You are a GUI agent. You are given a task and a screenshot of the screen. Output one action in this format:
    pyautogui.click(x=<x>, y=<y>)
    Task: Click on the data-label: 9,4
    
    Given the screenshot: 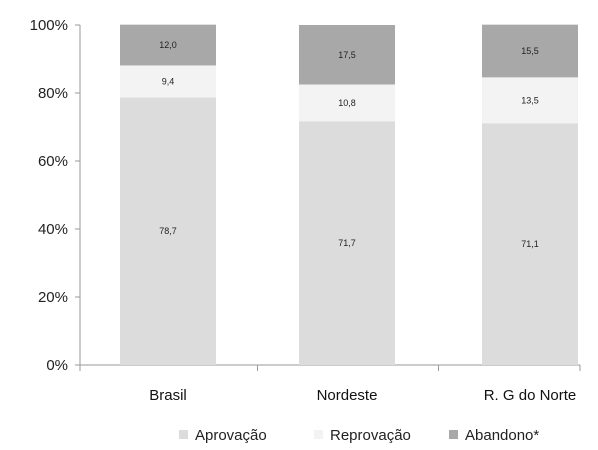 What is the action you would take?
    pyautogui.click(x=168, y=81)
    